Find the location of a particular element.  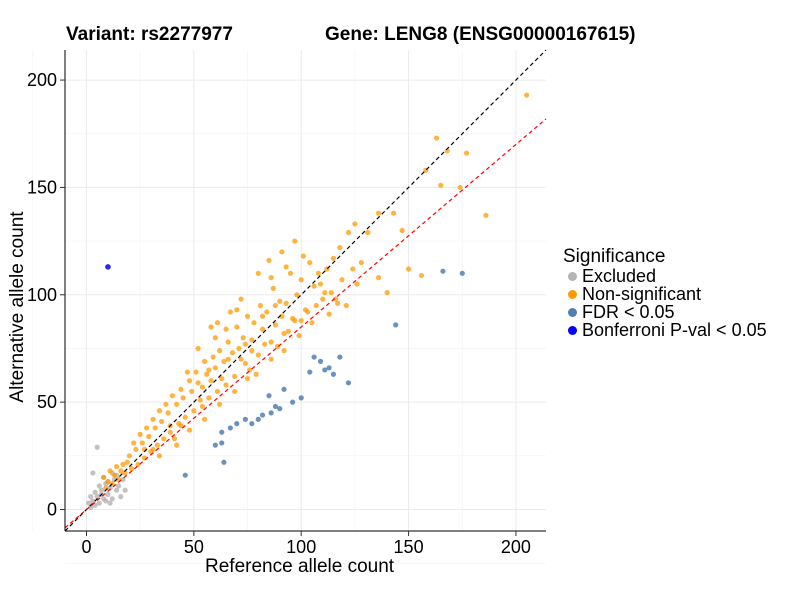

legend-item-bonferroni: Bonferroni P-val < 0.05 is located at coordinates (665, 330).